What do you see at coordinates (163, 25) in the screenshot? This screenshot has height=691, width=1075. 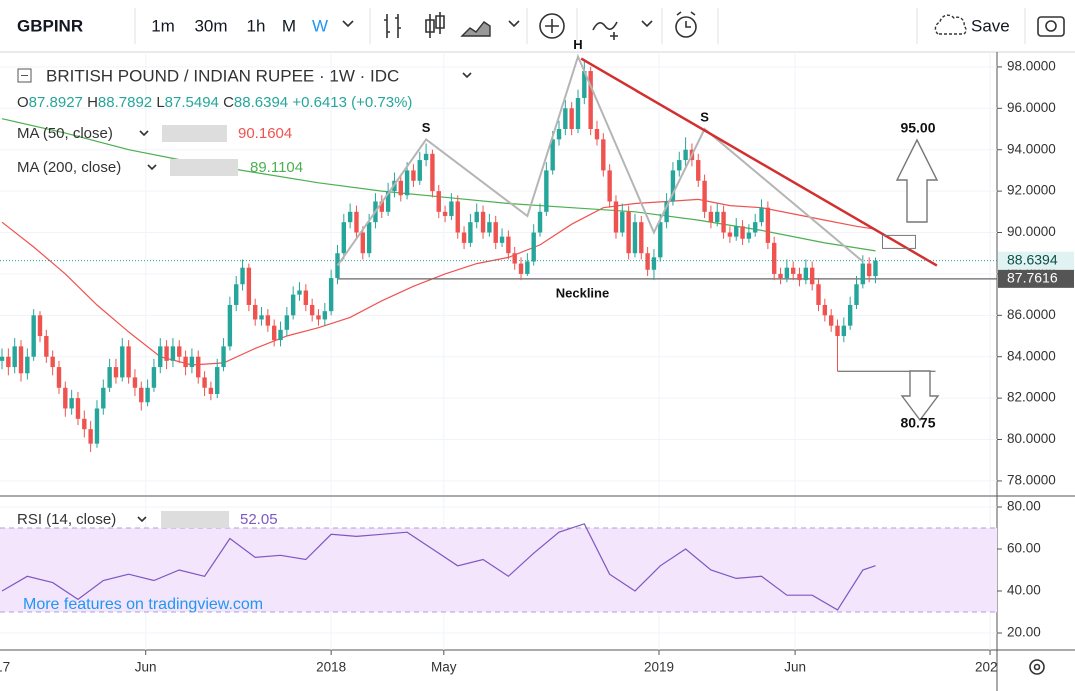 I see `interval-button: 1m` at bounding box center [163, 25].